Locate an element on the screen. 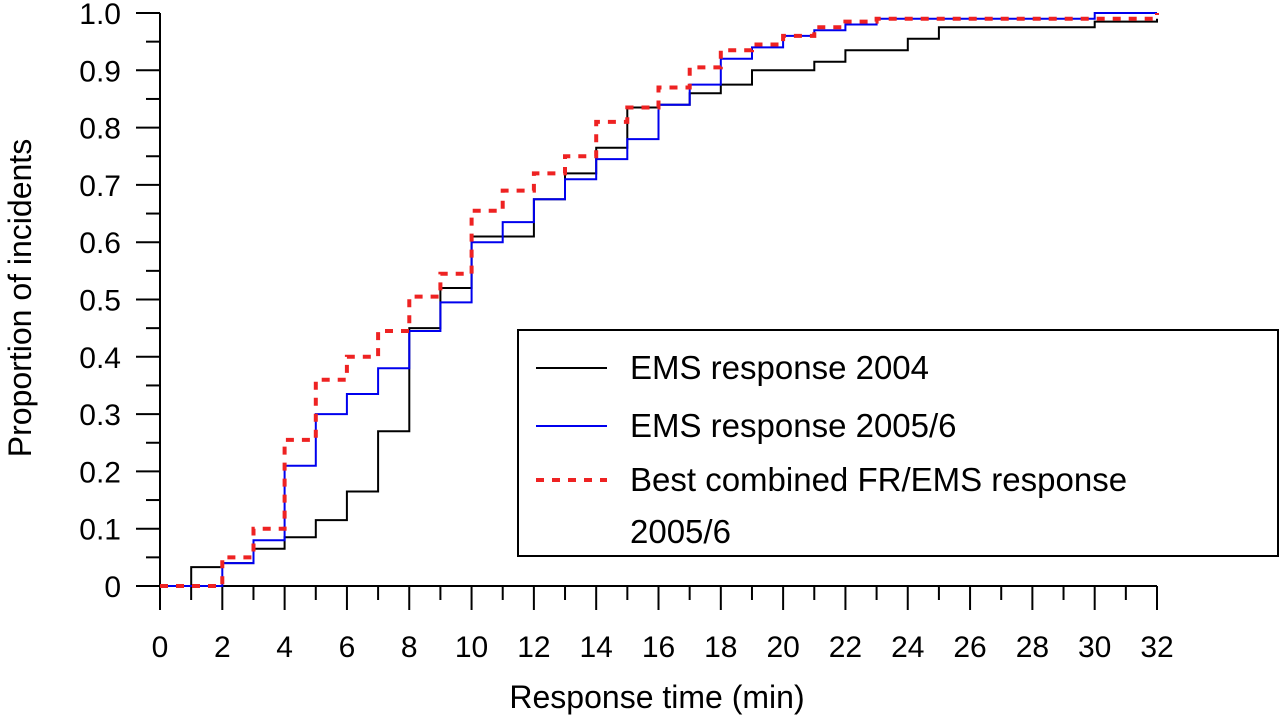  legend-label: EMS response 2004 is located at coordinates (779, 367).